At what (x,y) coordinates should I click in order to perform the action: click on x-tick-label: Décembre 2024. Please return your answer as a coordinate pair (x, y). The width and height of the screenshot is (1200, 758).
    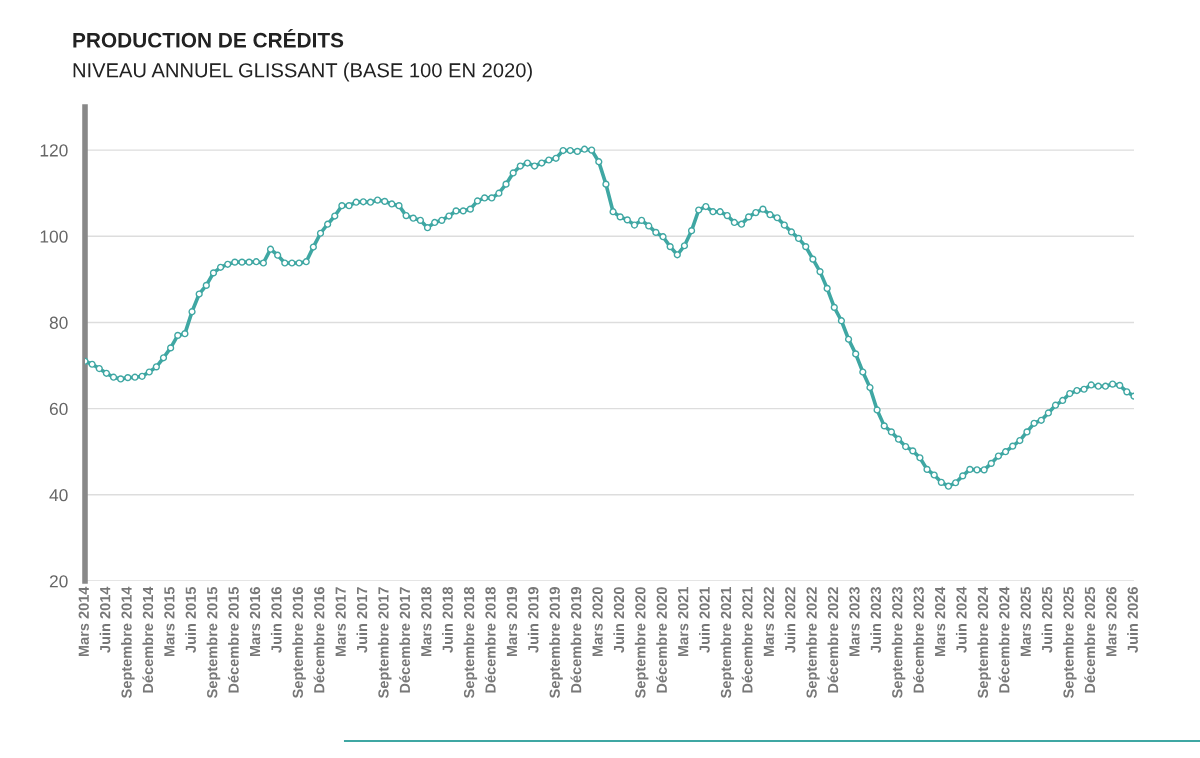
    Looking at the image, I should click on (1004, 639).